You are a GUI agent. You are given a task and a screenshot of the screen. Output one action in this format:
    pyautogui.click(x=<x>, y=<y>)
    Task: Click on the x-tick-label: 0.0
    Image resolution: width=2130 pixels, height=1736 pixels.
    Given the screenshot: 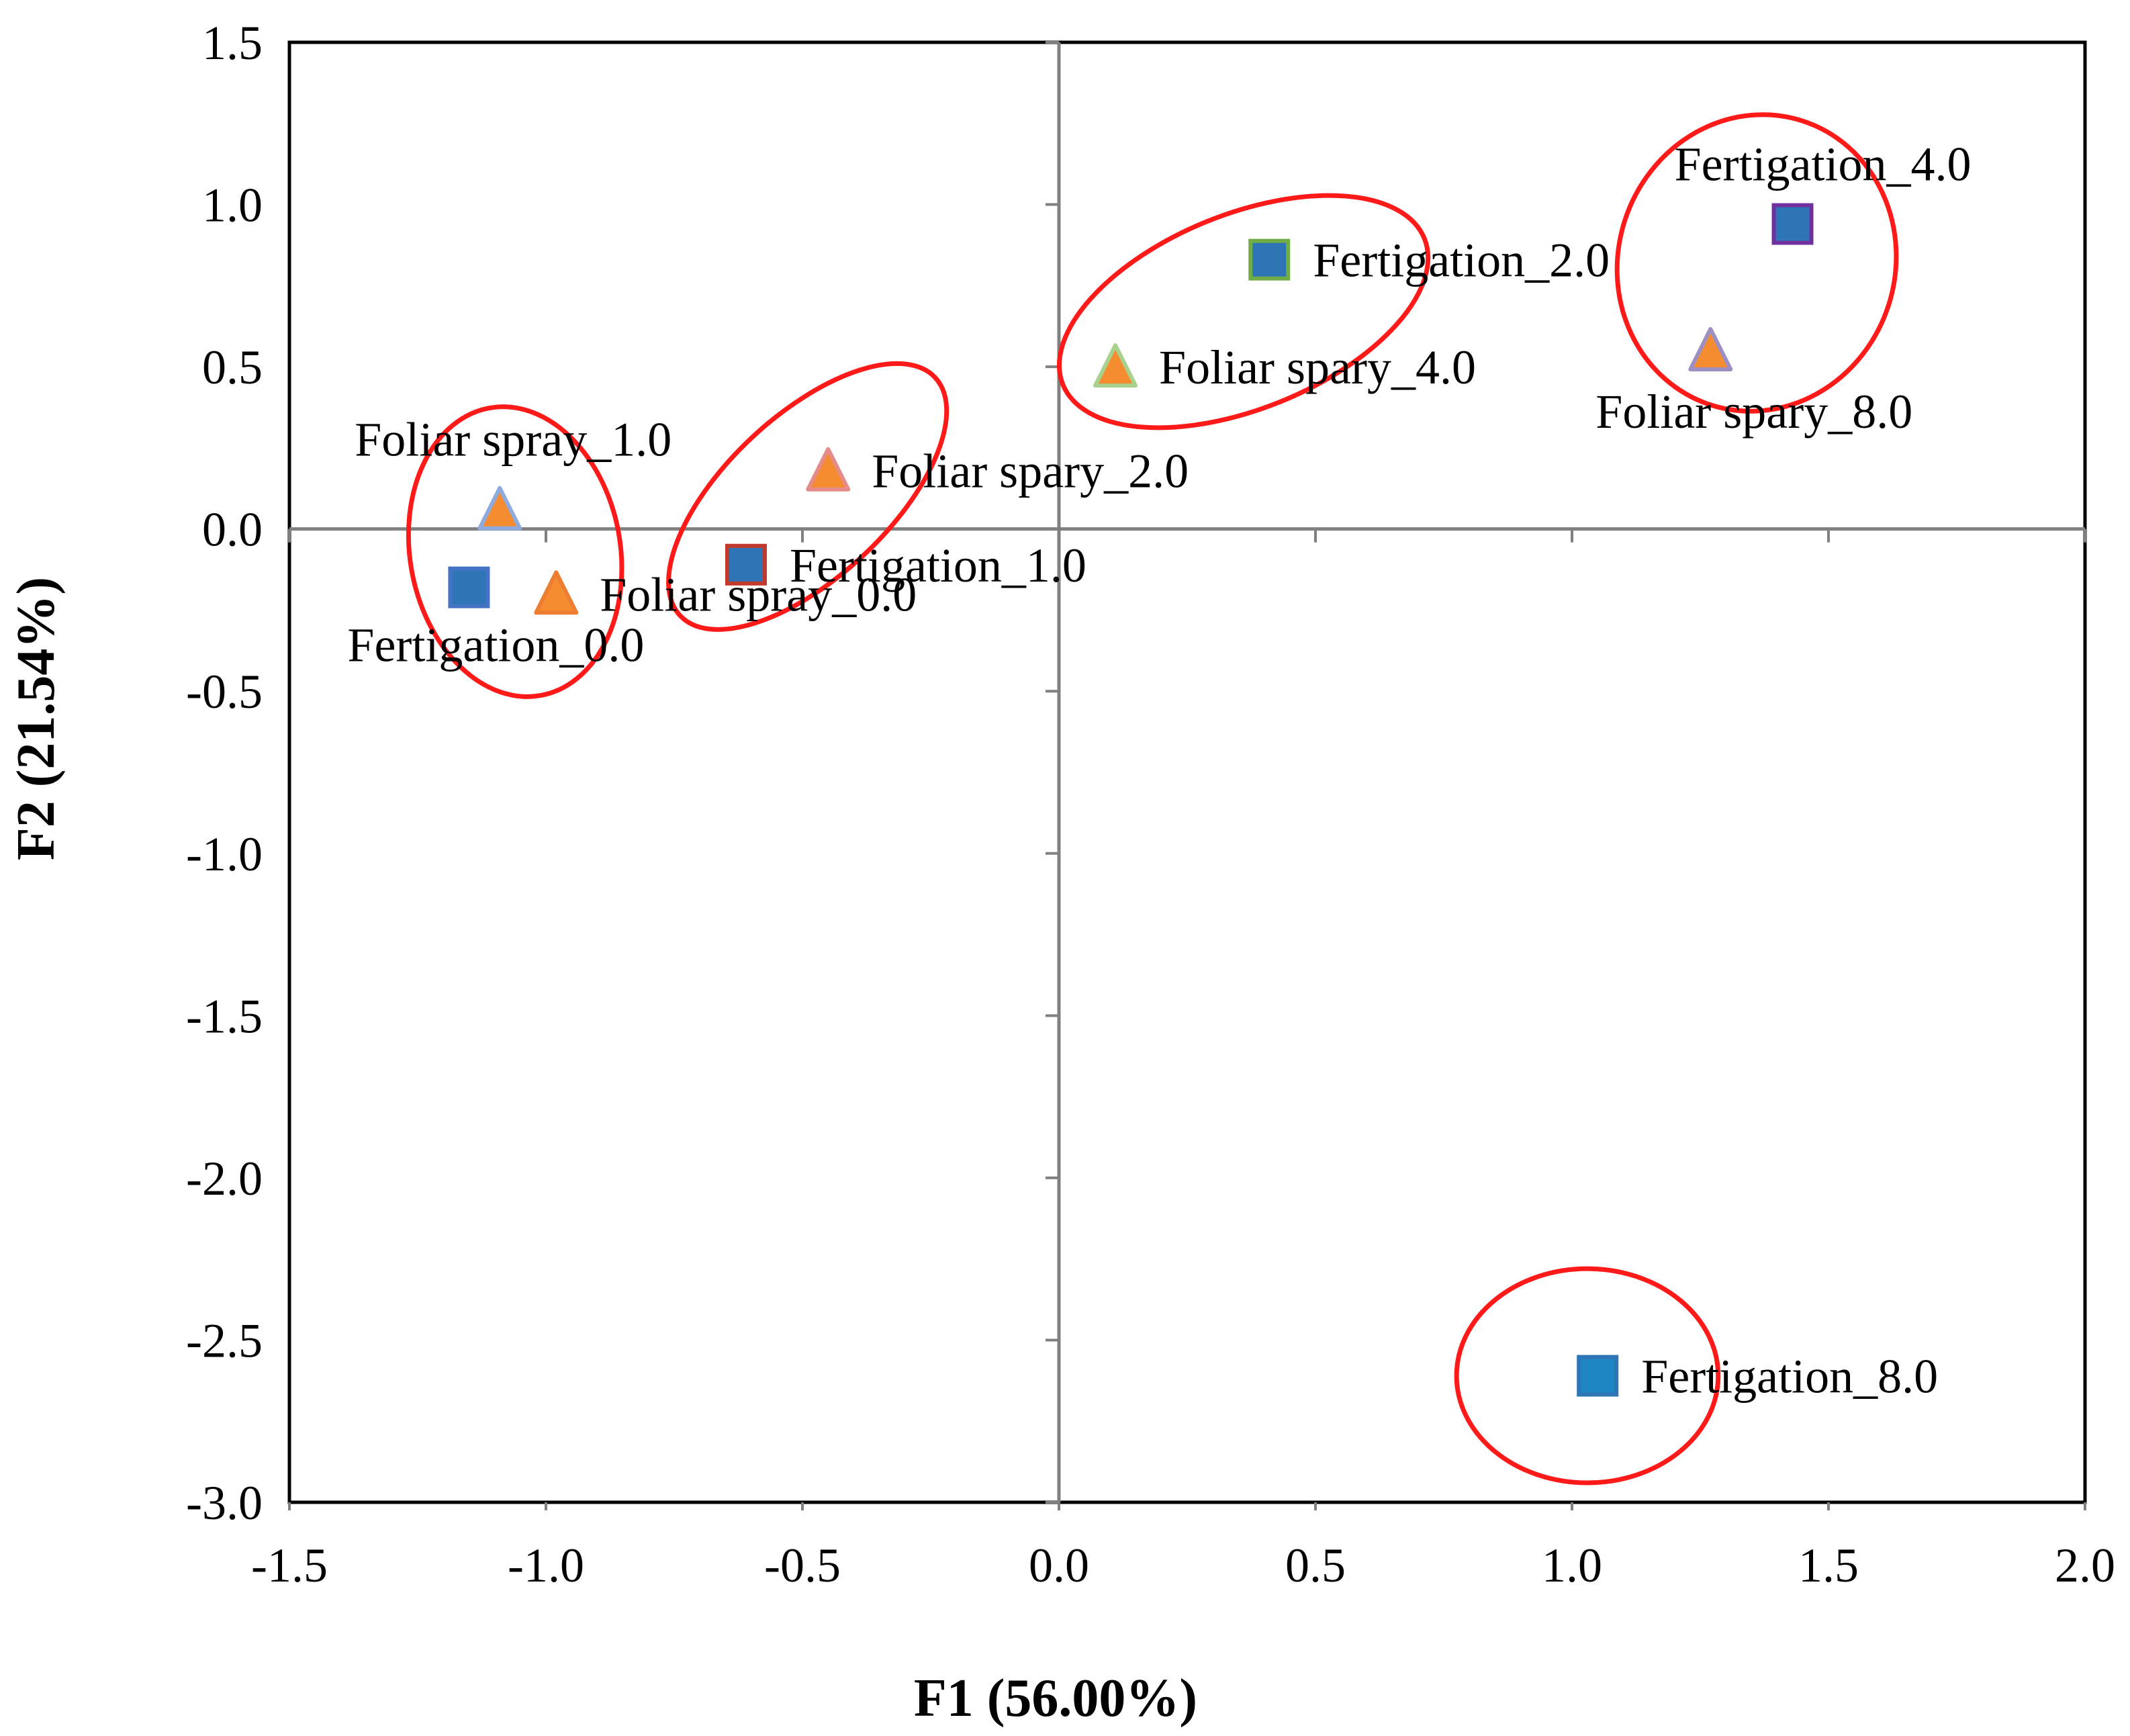 What is the action you would take?
    pyautogui.click(x=1059, y=1566)
    